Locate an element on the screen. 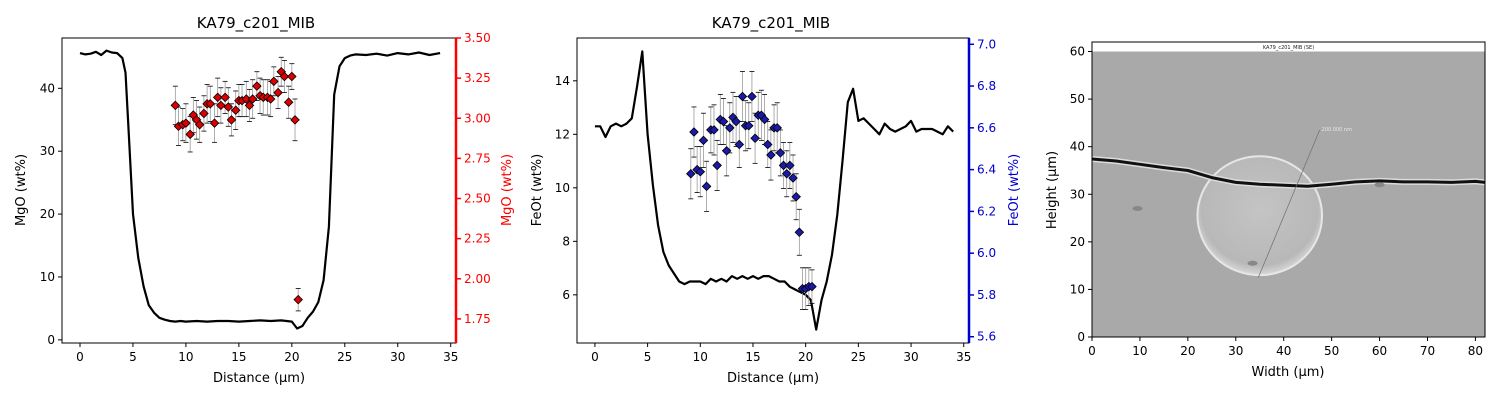  se-ylabel: Height (µm) is located at coordinates (1052, 190).